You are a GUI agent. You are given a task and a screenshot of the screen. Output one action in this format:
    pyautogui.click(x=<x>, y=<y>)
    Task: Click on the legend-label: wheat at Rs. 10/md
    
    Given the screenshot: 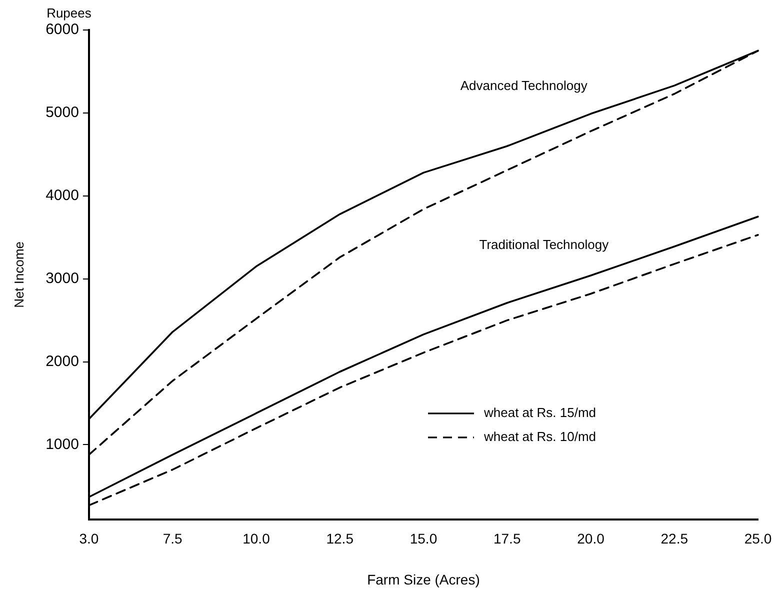 What is the action you would take?
    pyautogui.click(x=539, y=436)
    